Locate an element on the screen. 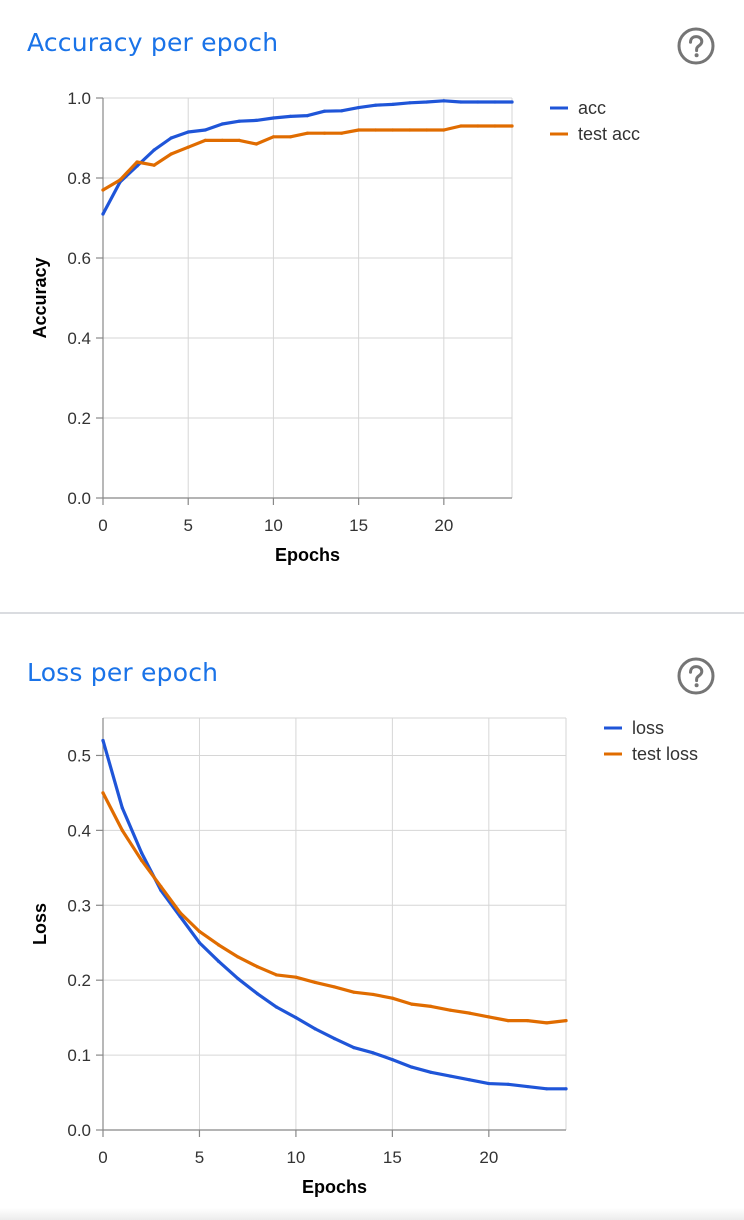 This screenshot has height=1220, width=744. y-tick-label: 1.0 is located at coordinates (79, 98).